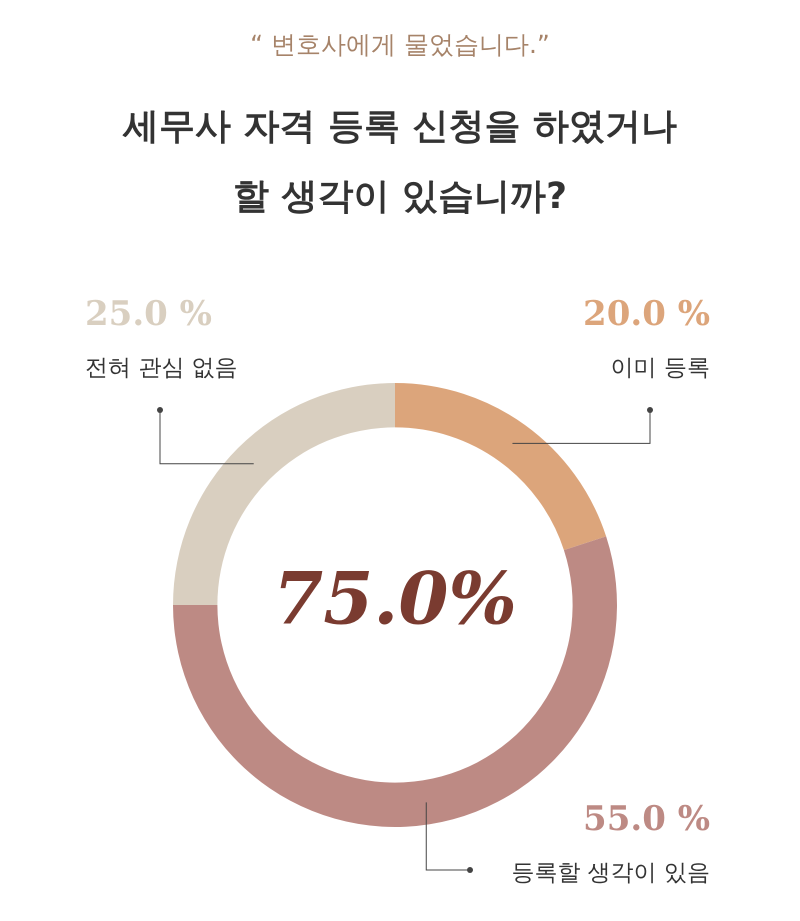 This screenshot has height=921, width=800. What do you see at coordinates (610, 873) in the screenshot?
I see `slice-label: 등록할 생각이 있음` at bounding box center [610, 873].